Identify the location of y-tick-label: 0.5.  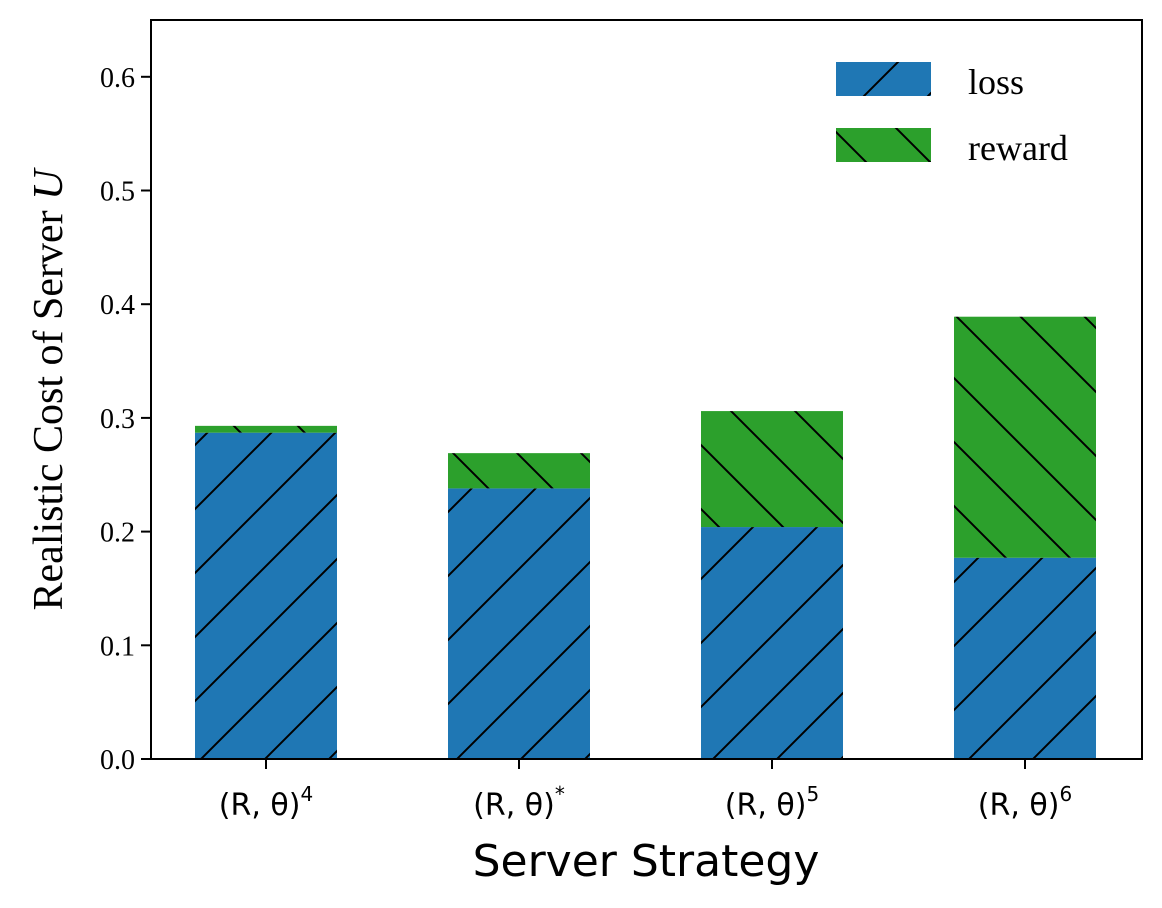
(117, 192).